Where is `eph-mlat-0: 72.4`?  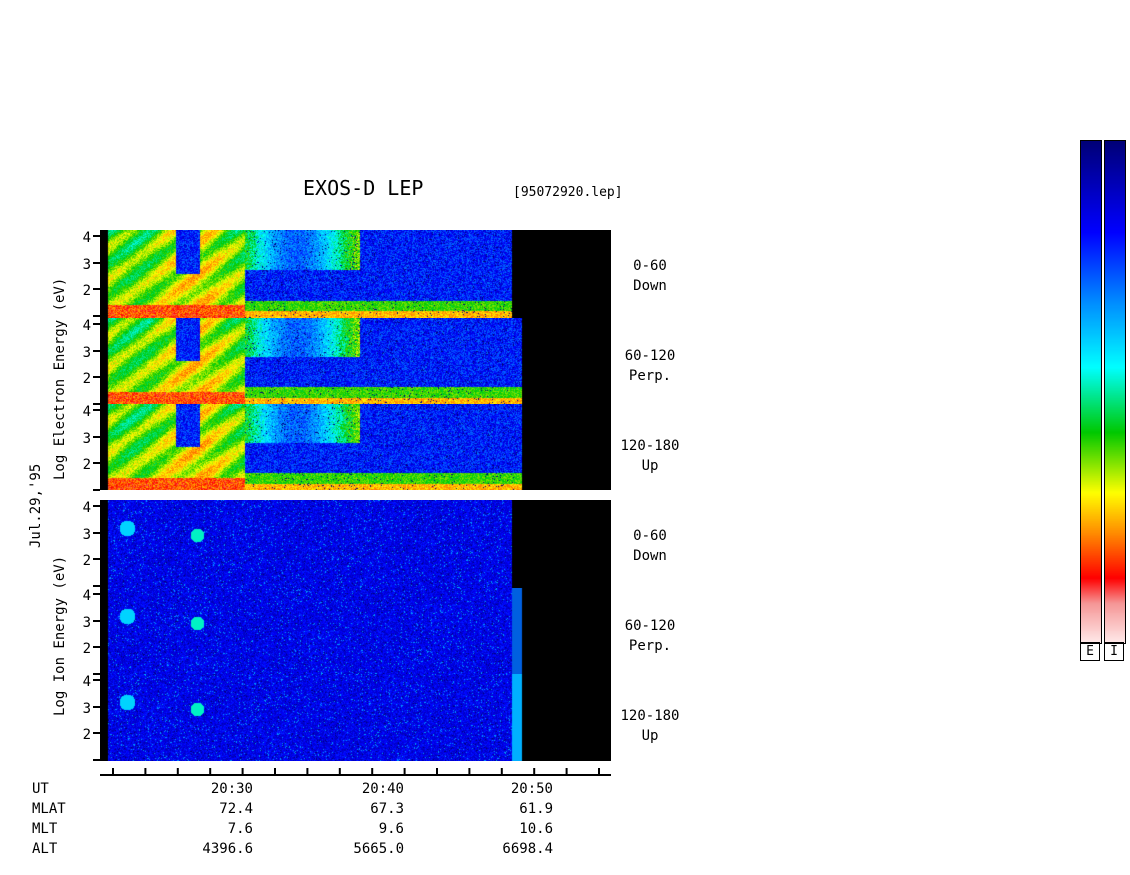
eph-mlat-0: 72.4 is located at coordinates (236, 809).